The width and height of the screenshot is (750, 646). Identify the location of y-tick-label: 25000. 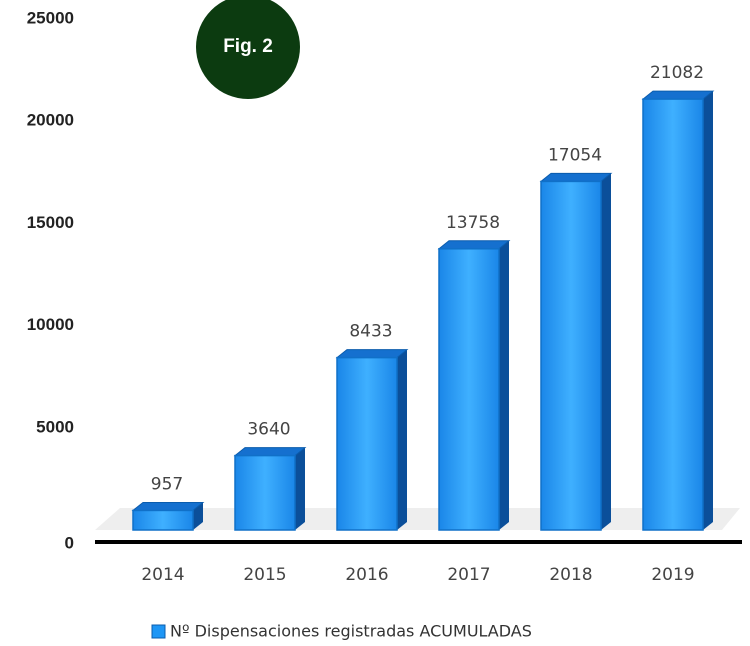
(50, 17).